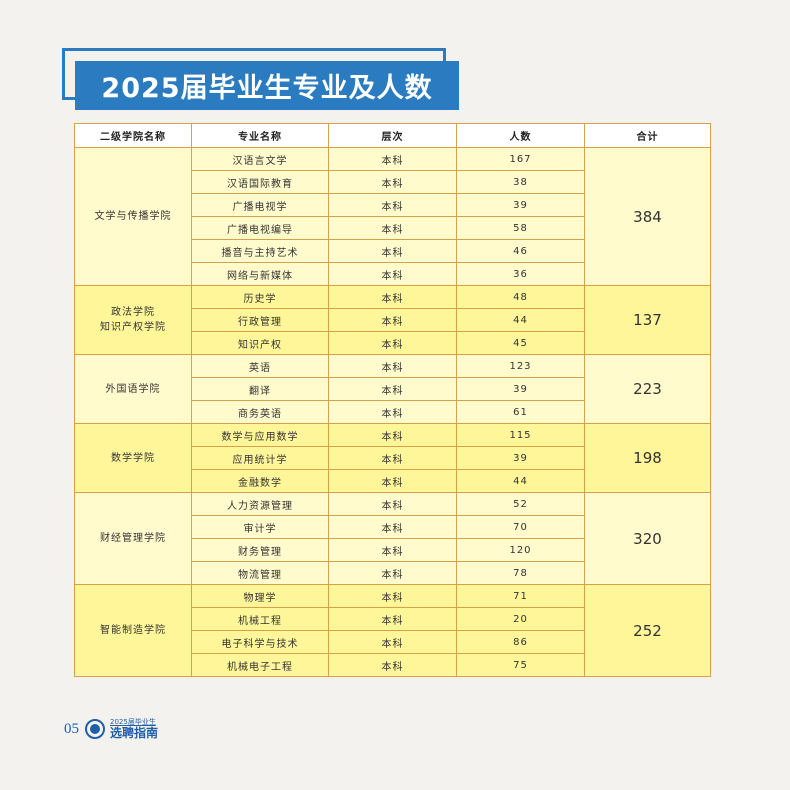 This screenshot has width=790, height=790. Describe the element at coordinates (647, 135) in the screenshot. I see `column-header: 合计` at that location.